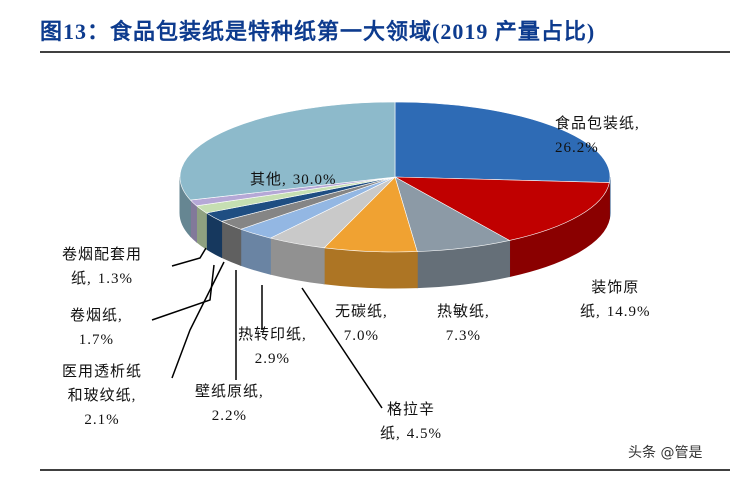 This screenshot has height=477, width=741. Describe the element at coordinates (597, 124) in the screenshot. I see `category-label: 食品包装纸,` at that location.